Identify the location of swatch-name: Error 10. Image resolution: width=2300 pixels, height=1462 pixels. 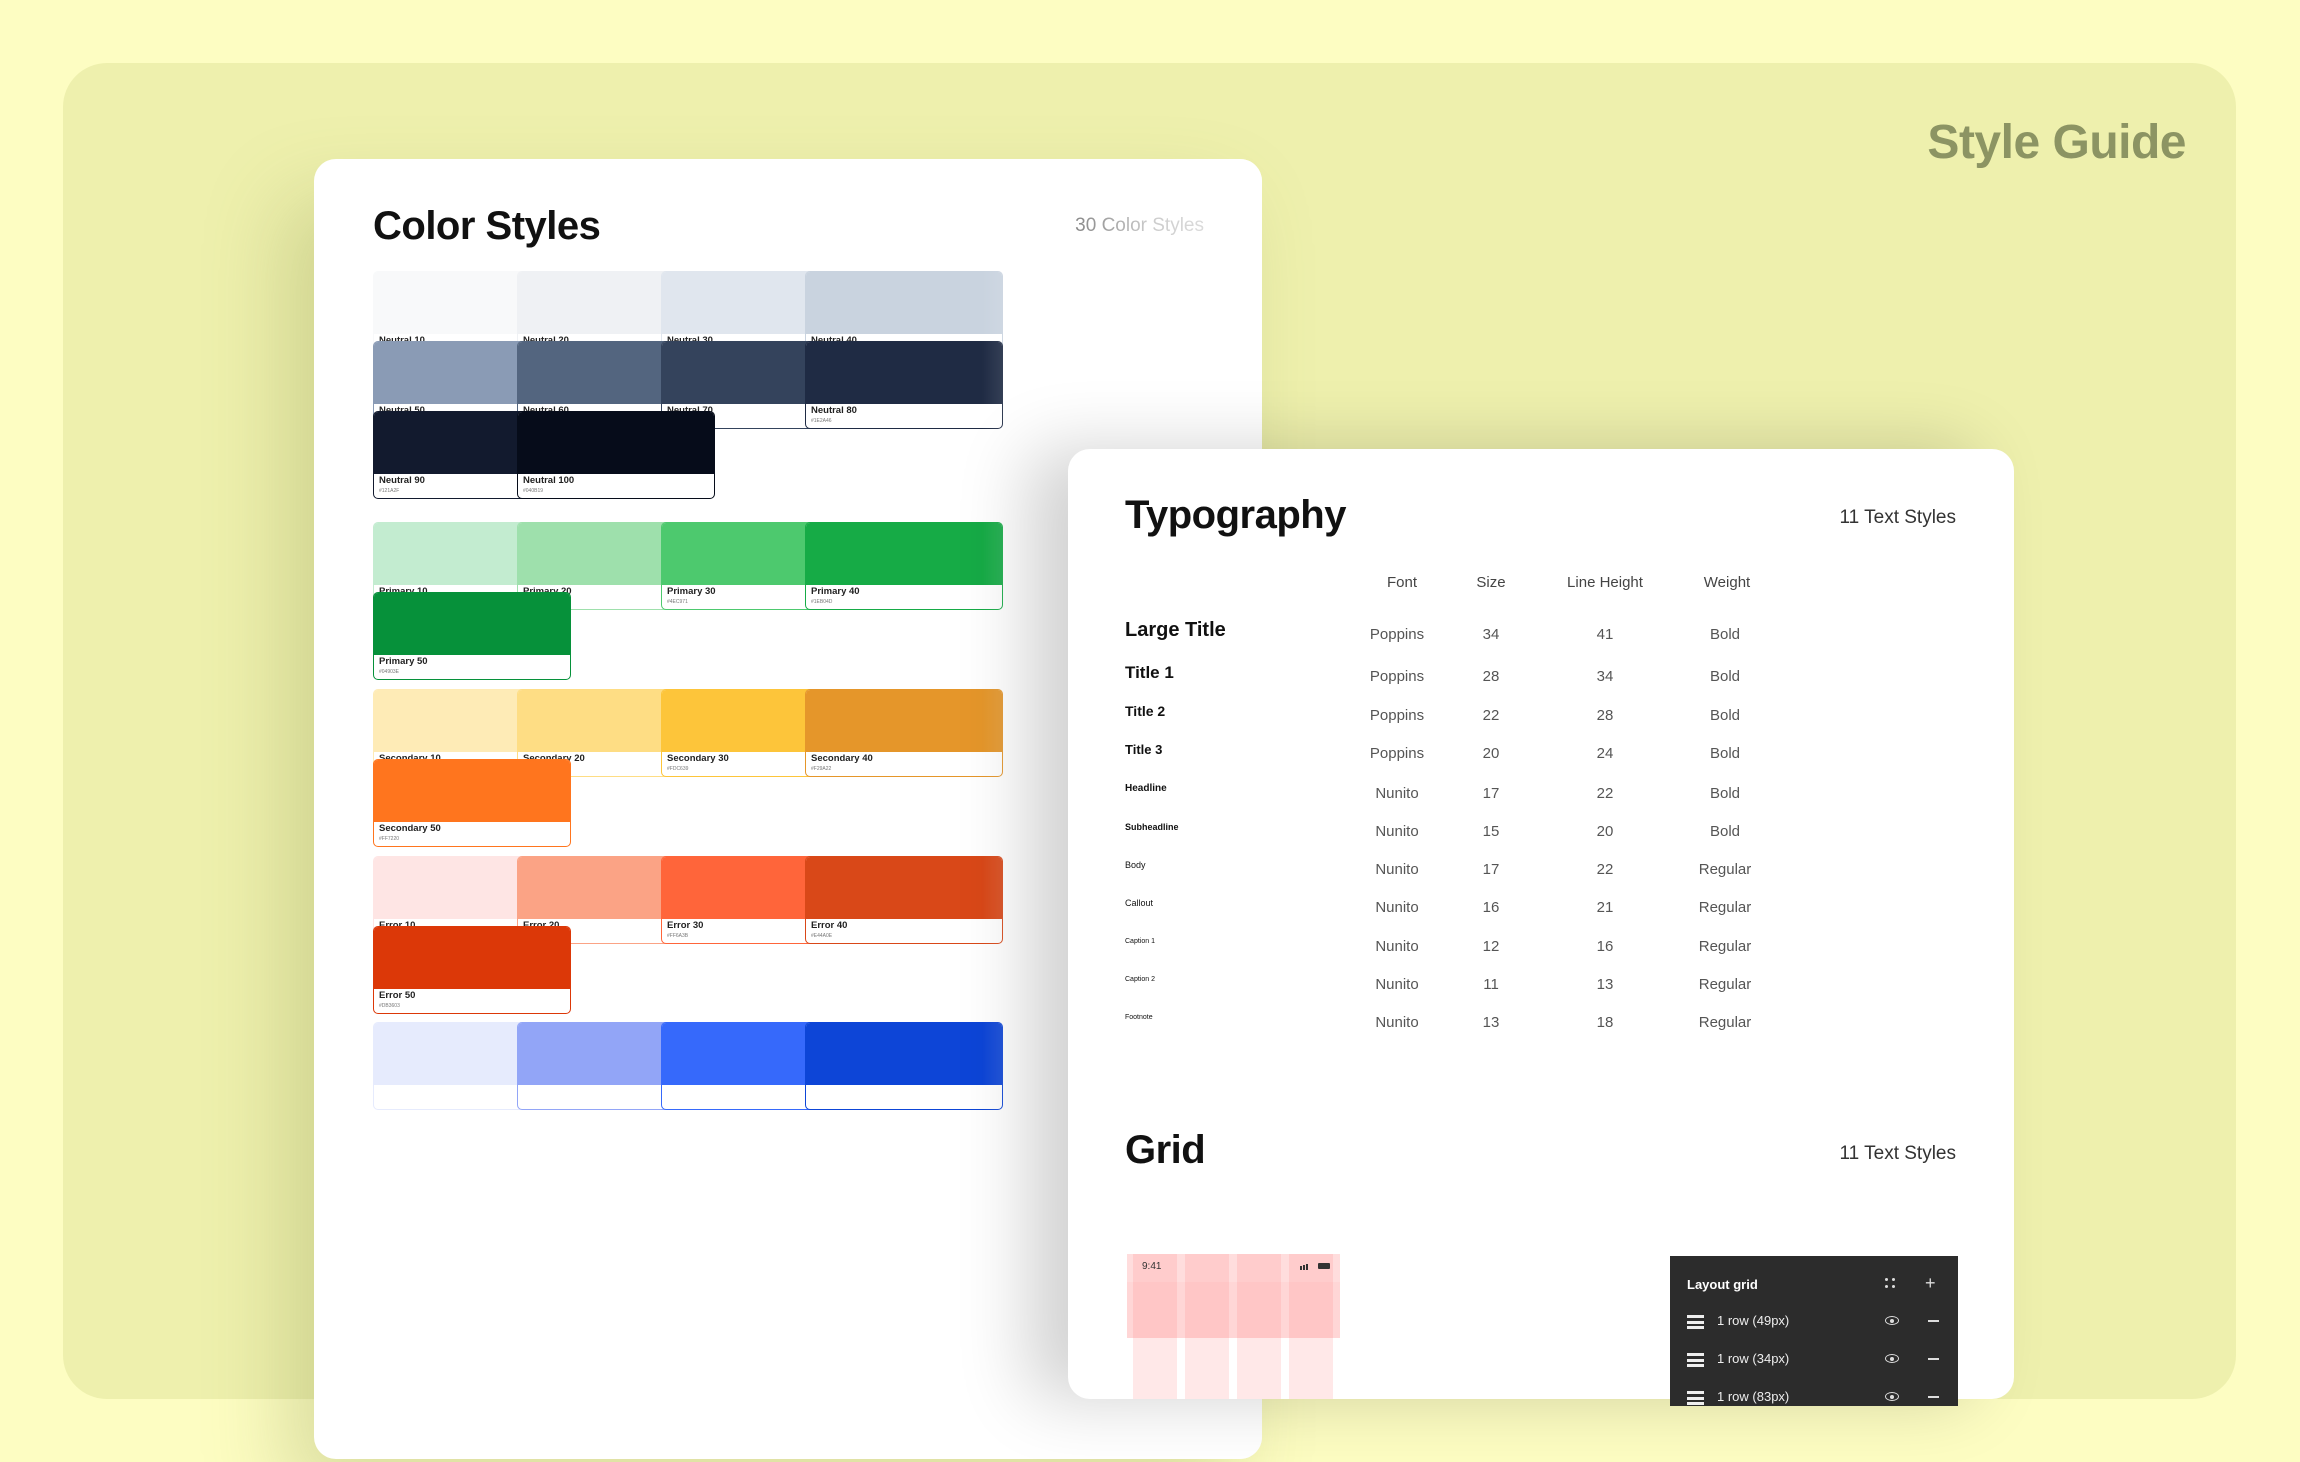
(397, 925).